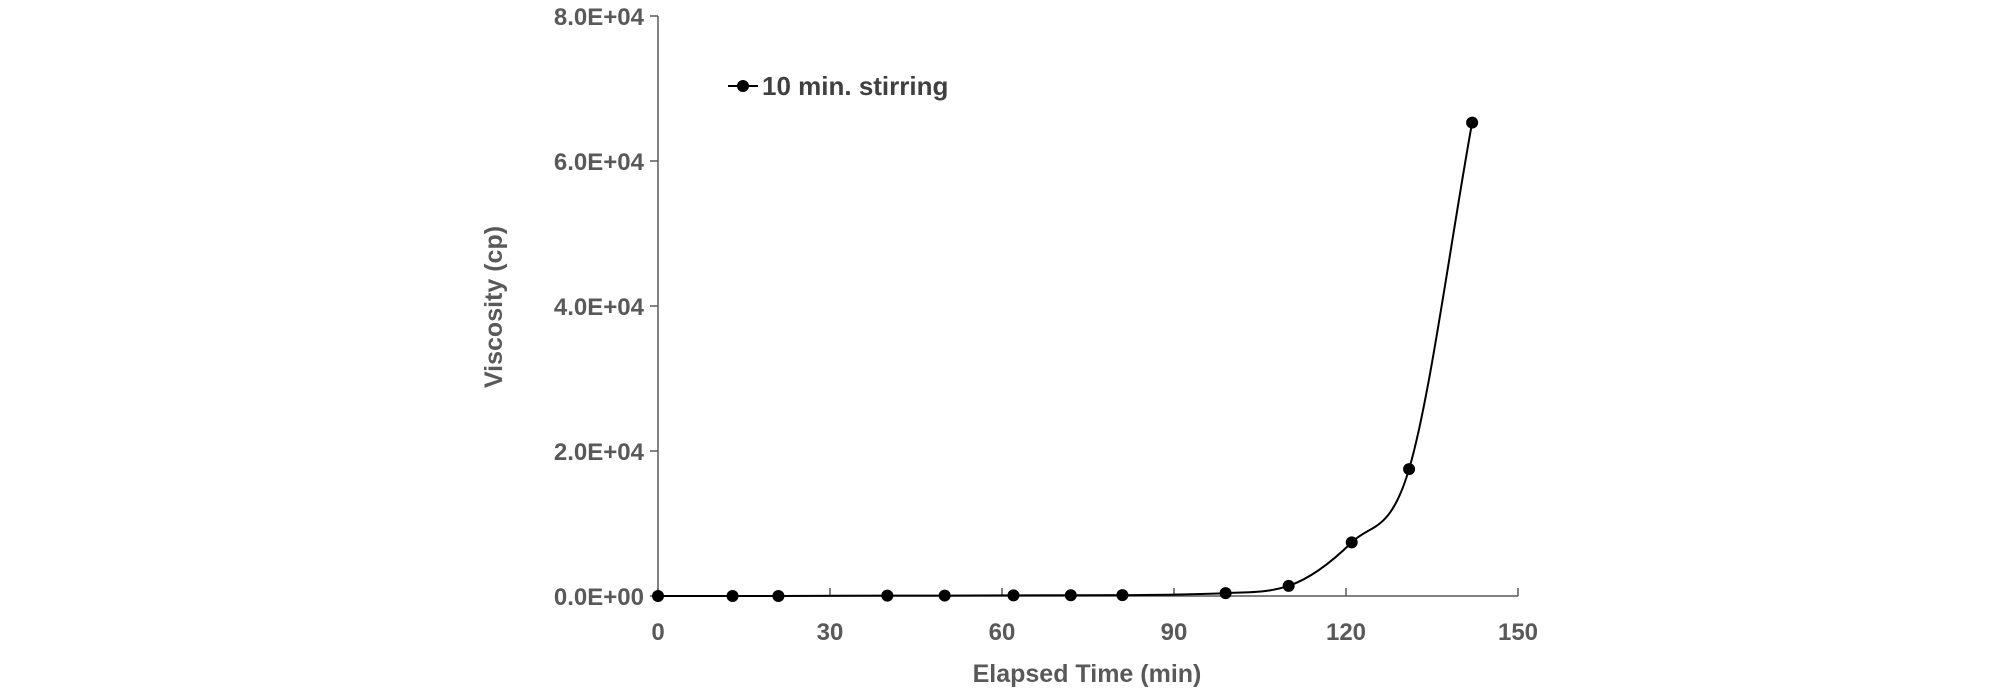 This screenshot has width=2008, height=696. What do you see at coordinates (1002, 632) in the screenshot?
I see `x-tick-label: 60` at bounding box center [1002, 632].